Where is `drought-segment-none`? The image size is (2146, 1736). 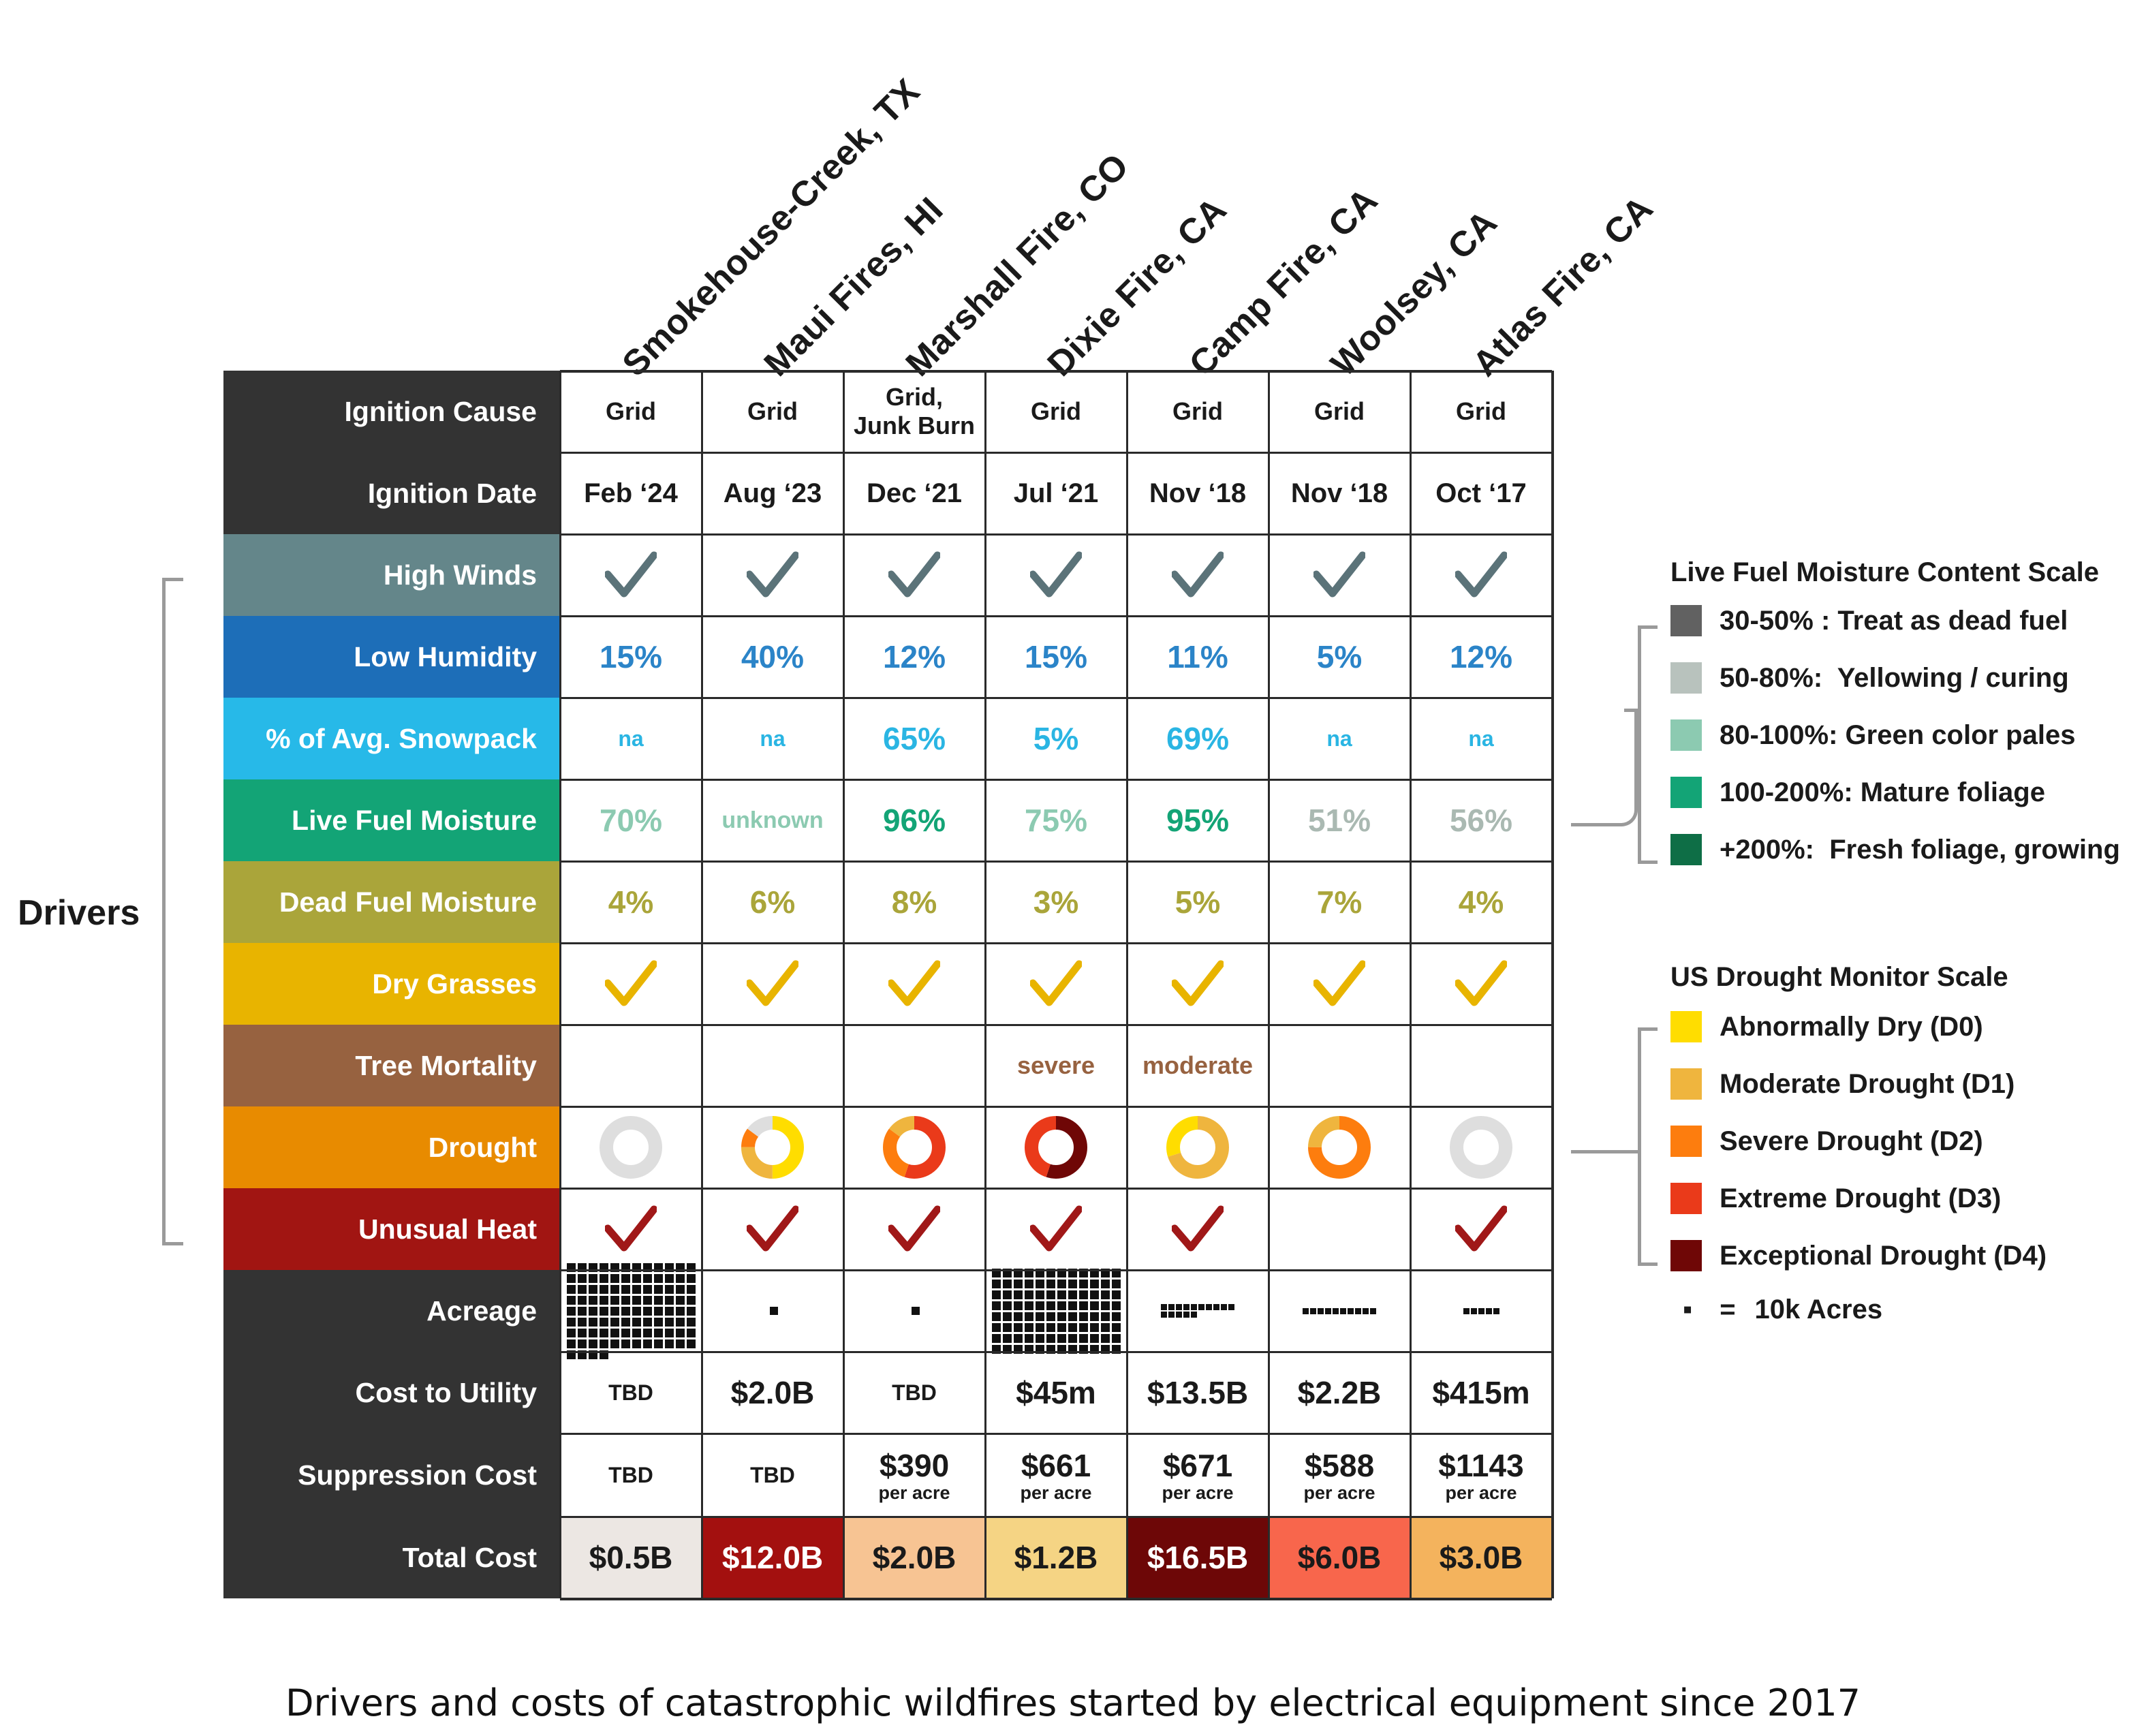 drought-segment-none is located at coordinates (1481, 1147).